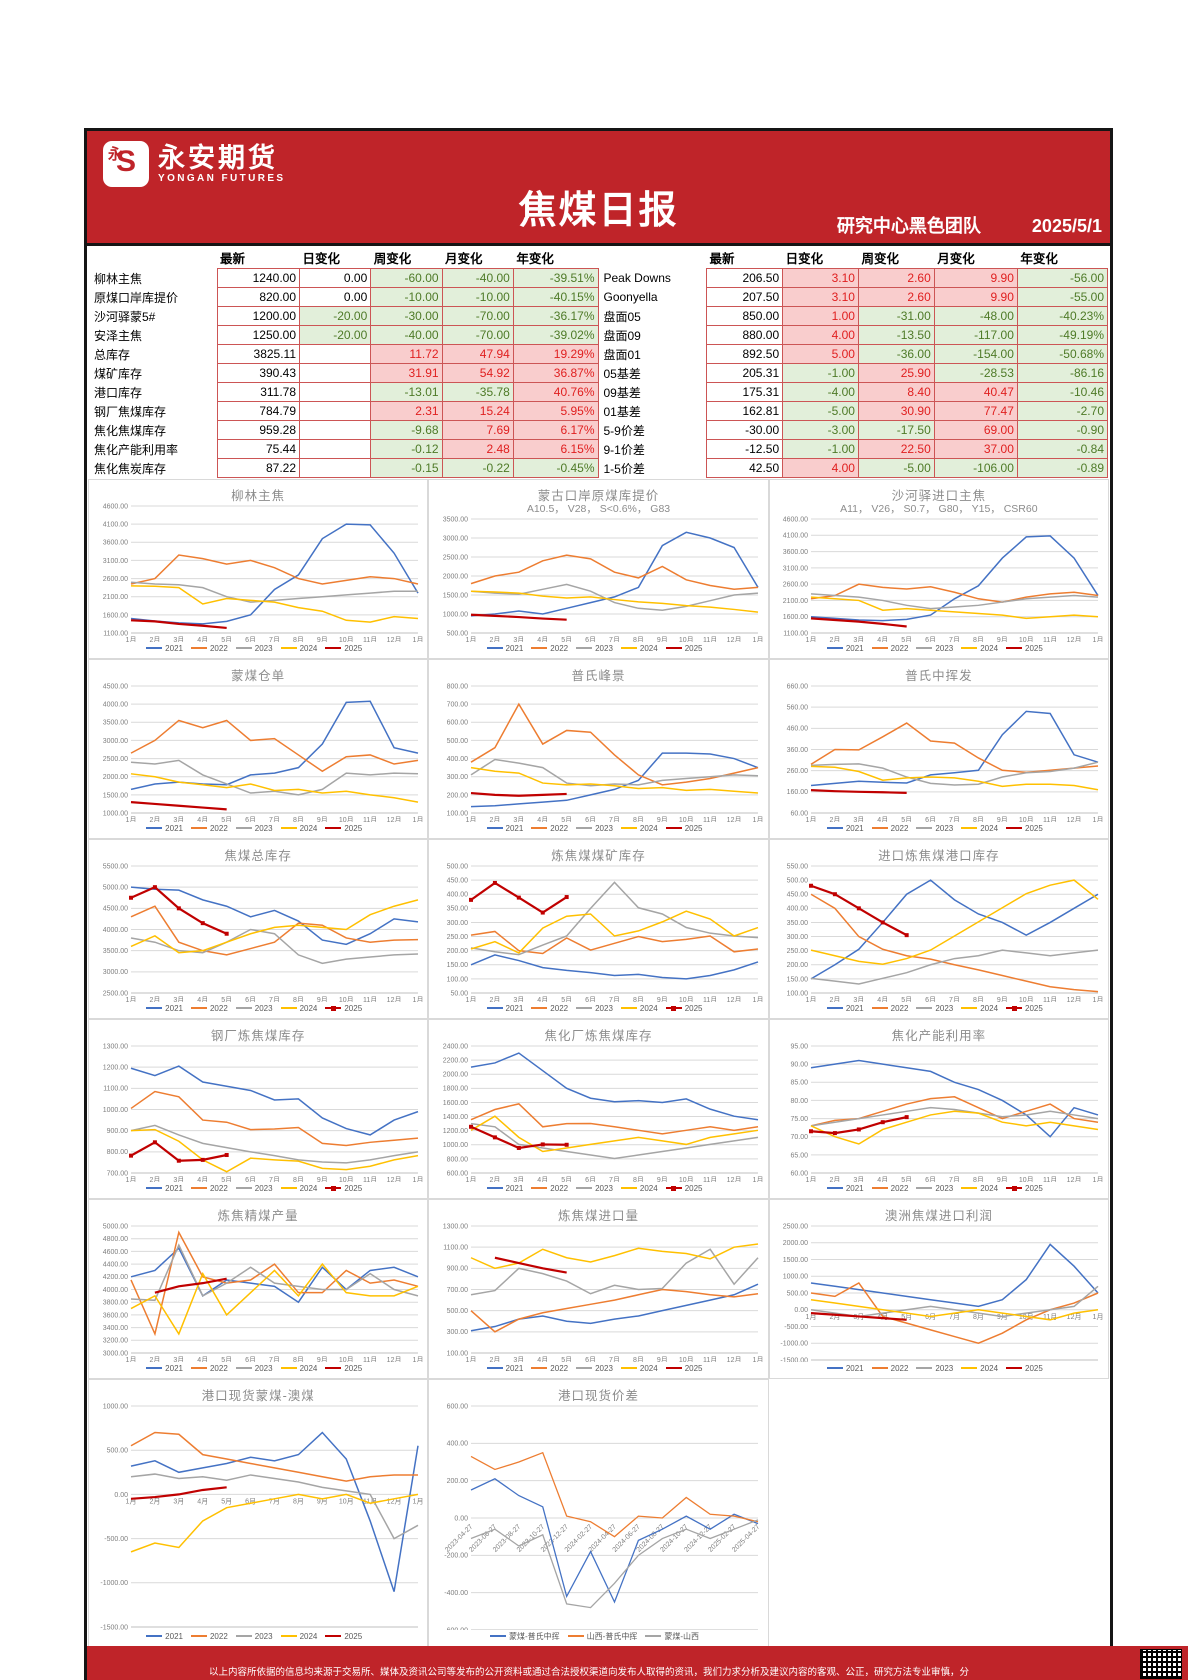 This screenshot has width=1188, height=1680. I want to click on column-header: 月变化, so click(956, 259).